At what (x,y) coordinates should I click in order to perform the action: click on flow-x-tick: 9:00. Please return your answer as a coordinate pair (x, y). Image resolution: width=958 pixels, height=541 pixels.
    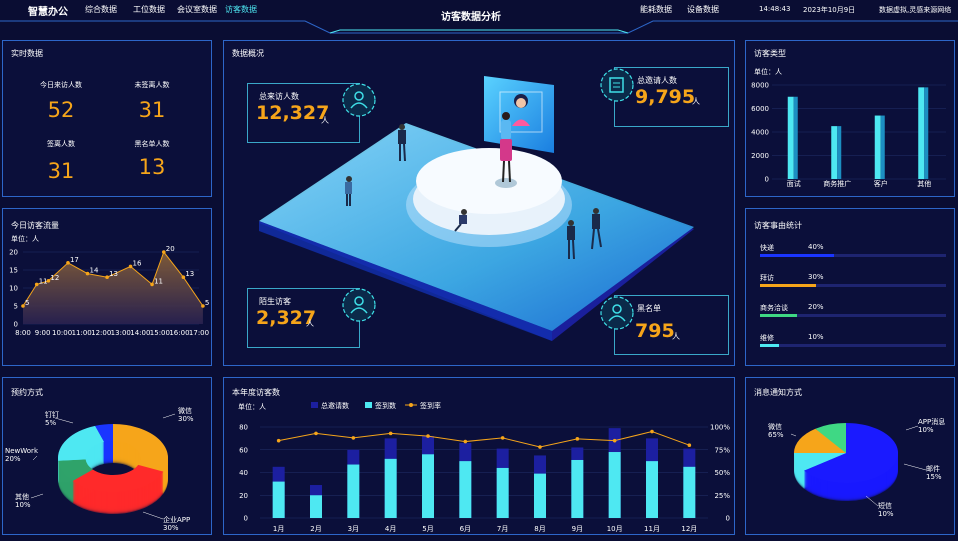
    Looking at the image, I should click on (43, 333).